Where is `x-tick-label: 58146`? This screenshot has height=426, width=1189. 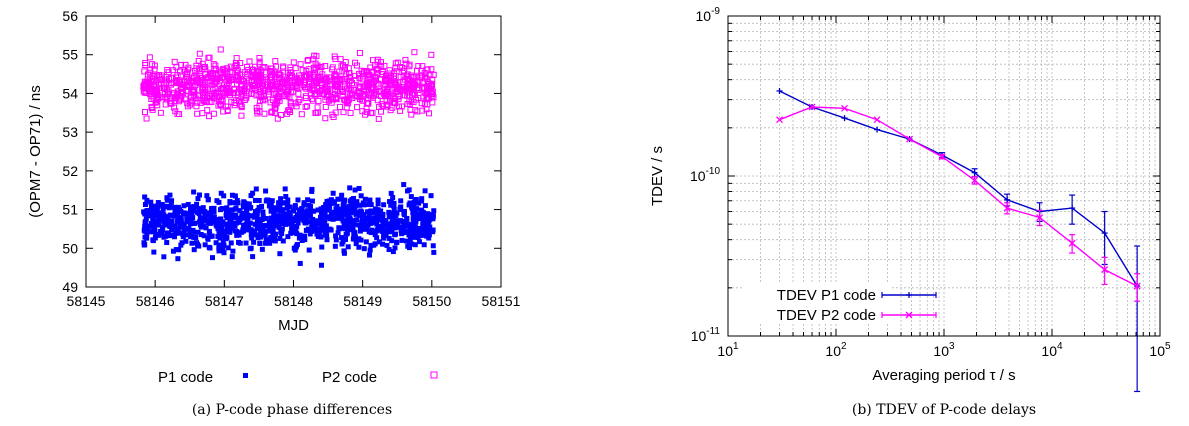 x-tick-label: 58146 is located at coordinates (155, 301).